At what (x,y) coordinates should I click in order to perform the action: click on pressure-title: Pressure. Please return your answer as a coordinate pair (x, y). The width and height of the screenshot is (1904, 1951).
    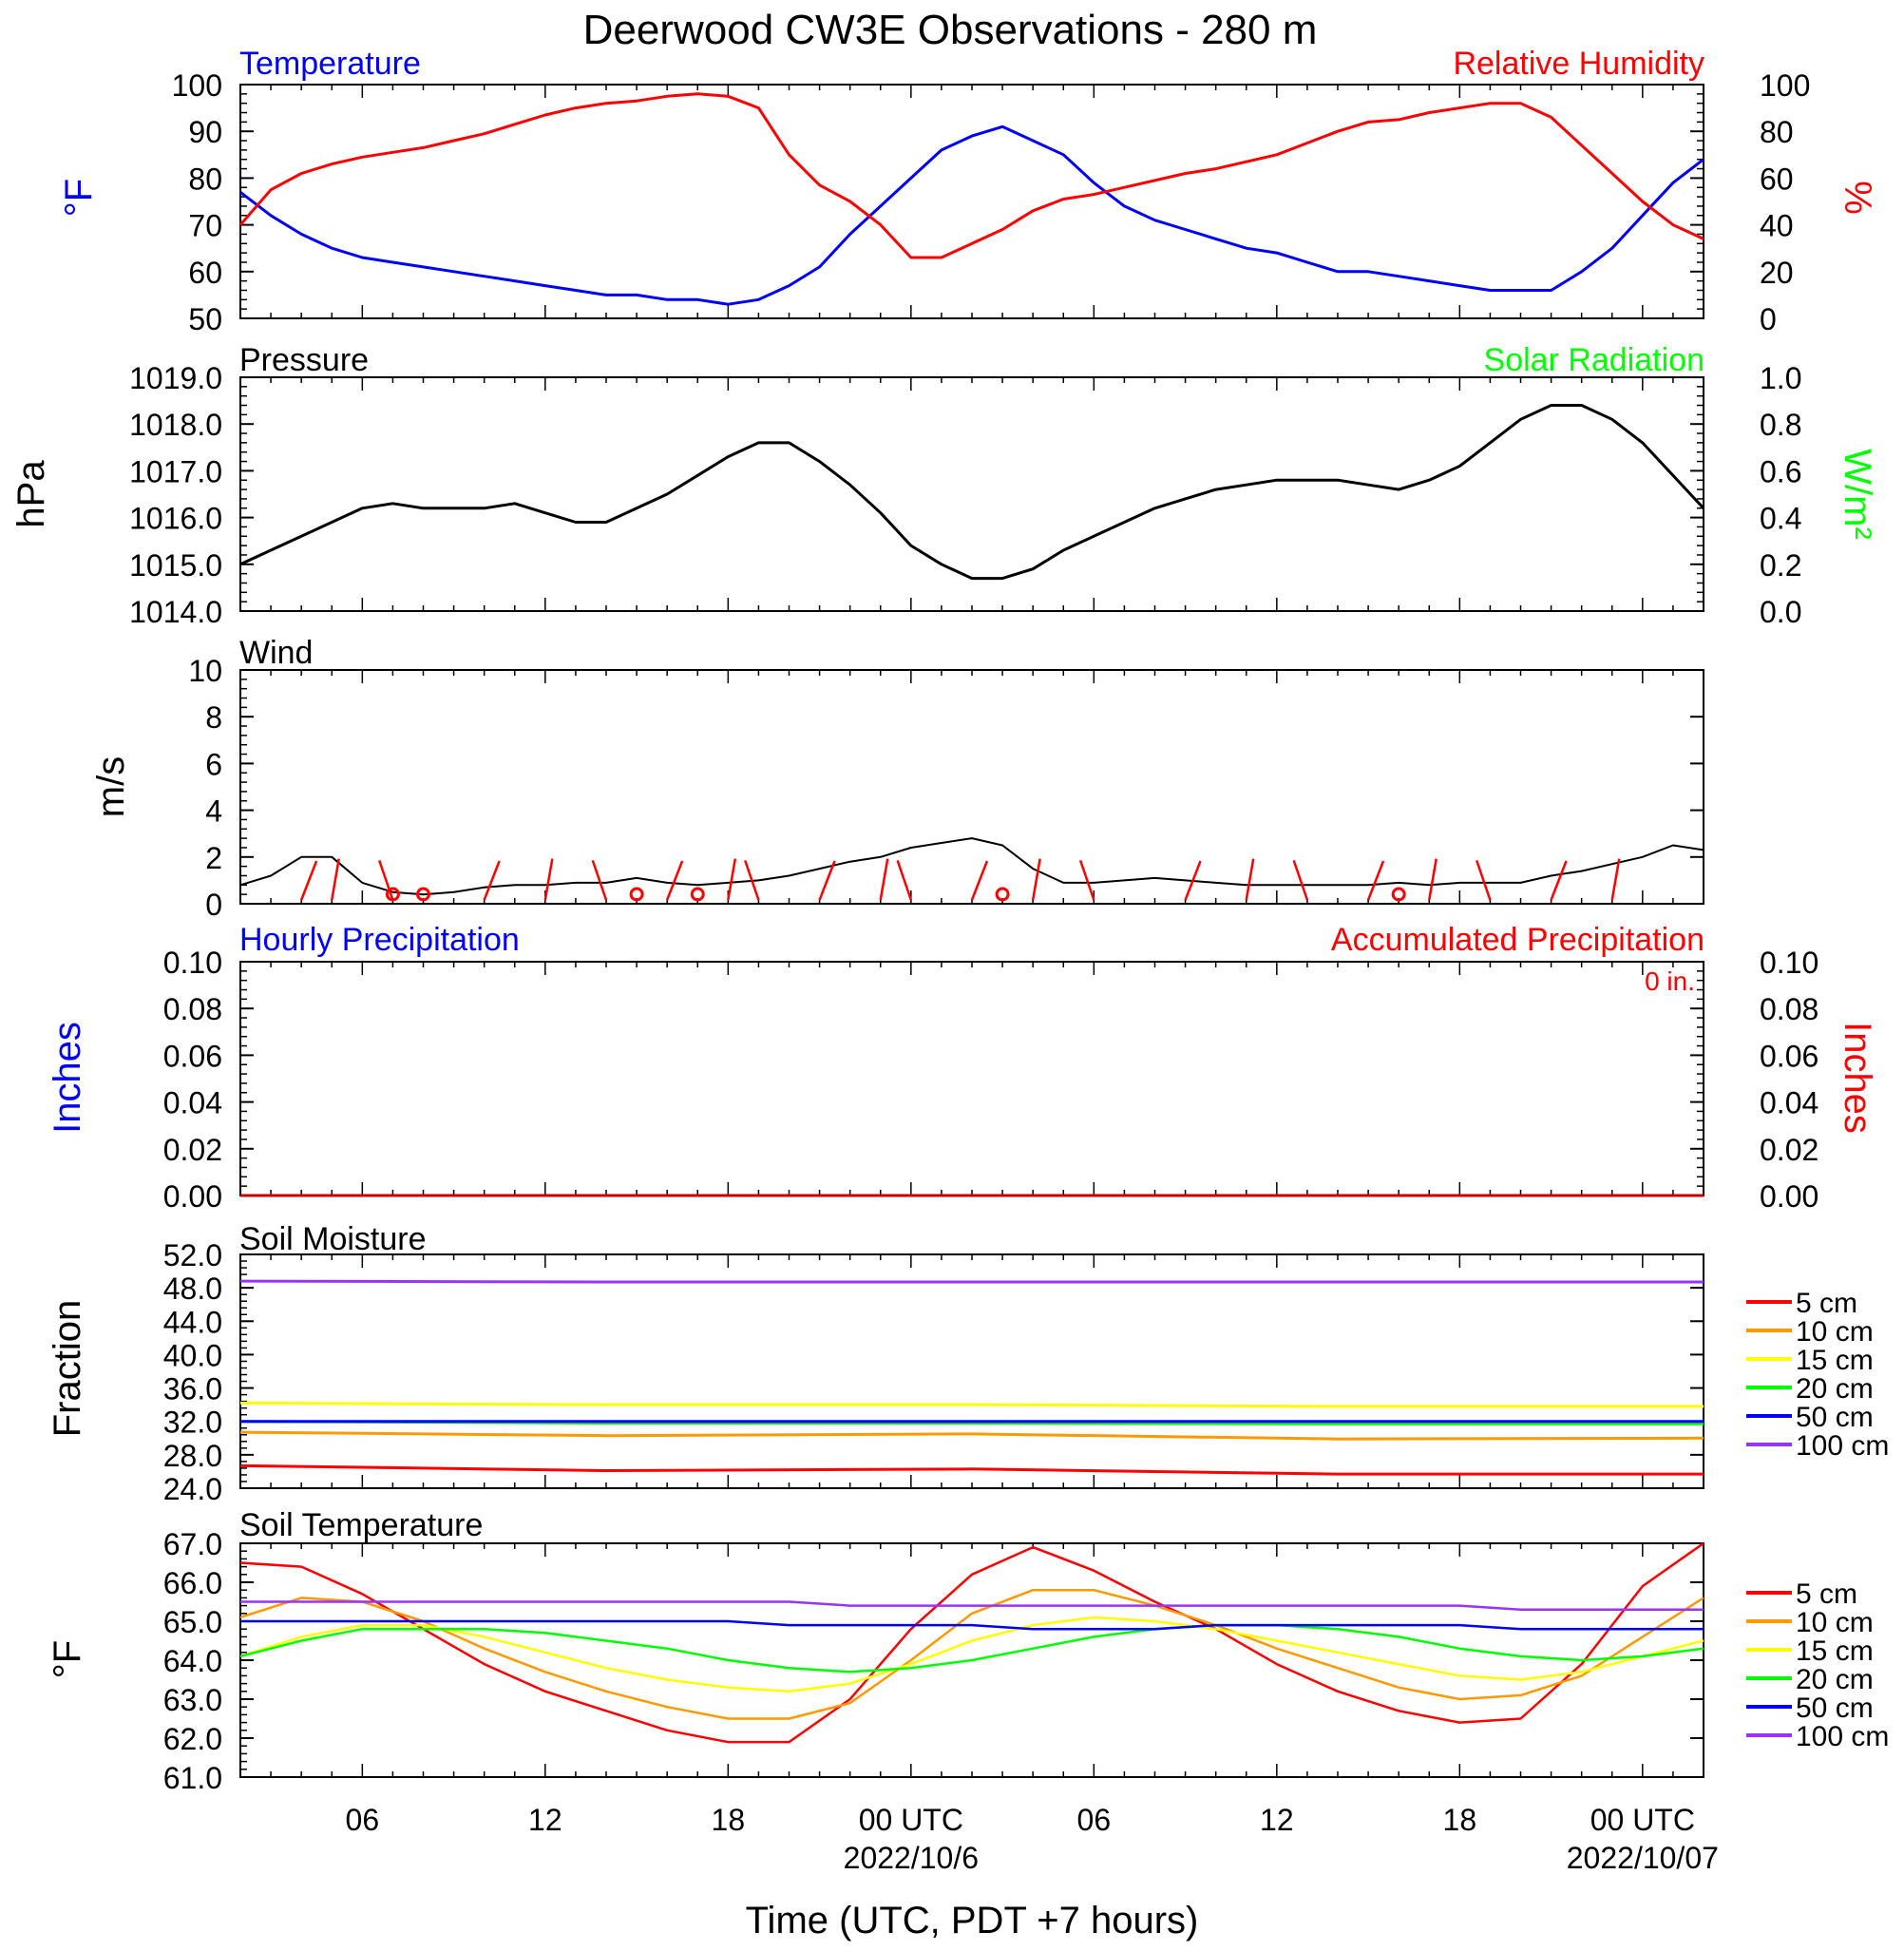
    Looking at the image, I should click on (304, 360).